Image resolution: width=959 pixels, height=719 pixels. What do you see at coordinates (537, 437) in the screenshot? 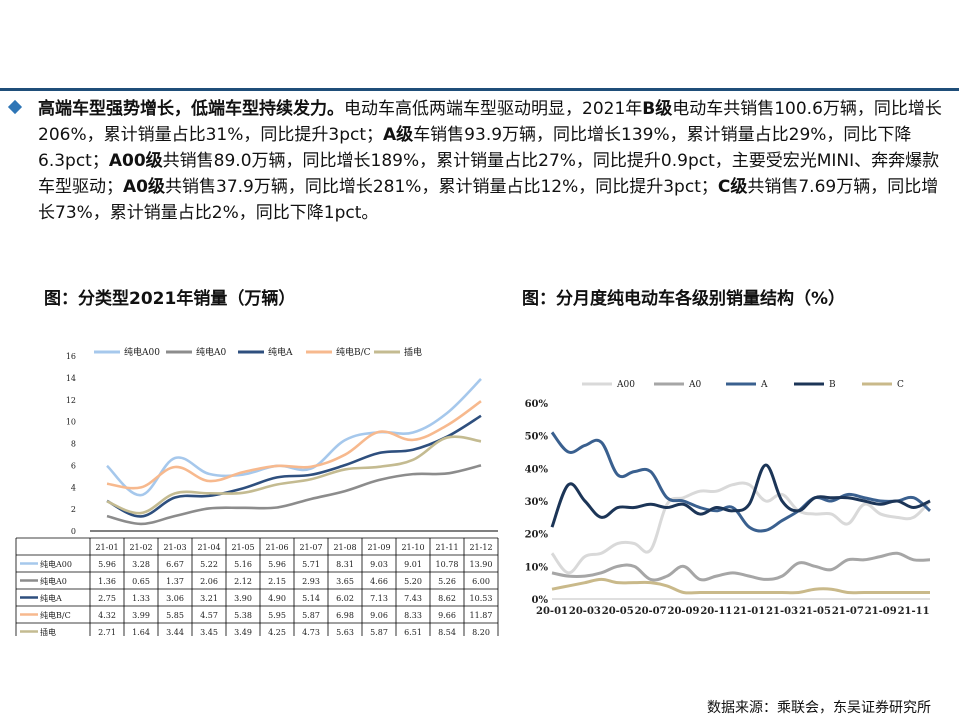
I see `y-tick-label: 50%` at bounding box center [537, 437].